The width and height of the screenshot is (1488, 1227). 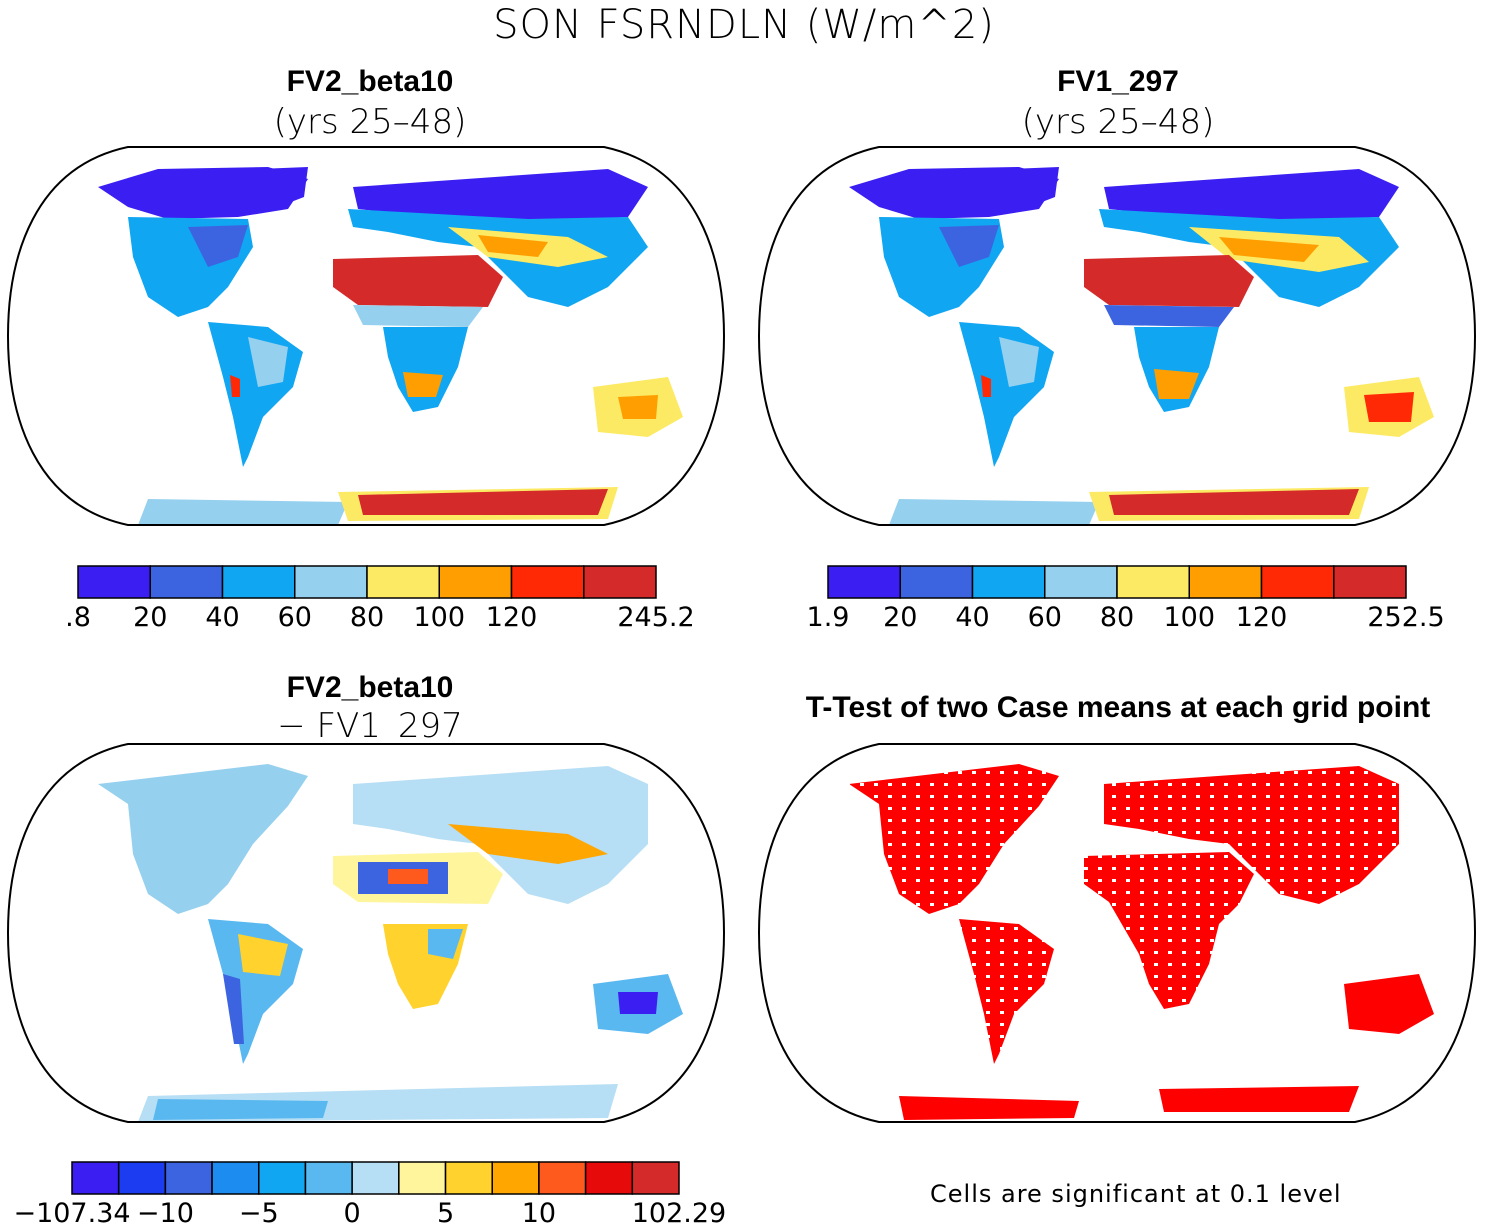 What do you see at coordinates (259, 1212) in the screenshot?
I see `colorbar-tick-label: −5` at bounding box center [259, 1212].